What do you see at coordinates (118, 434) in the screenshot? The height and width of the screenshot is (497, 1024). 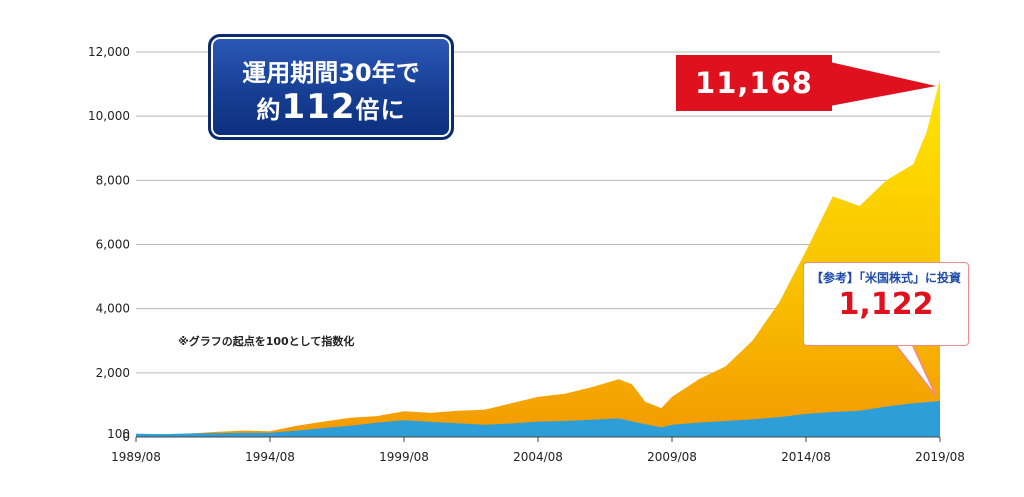 I see `y-tick-label-1: 100` at bounding box center [118, 434].